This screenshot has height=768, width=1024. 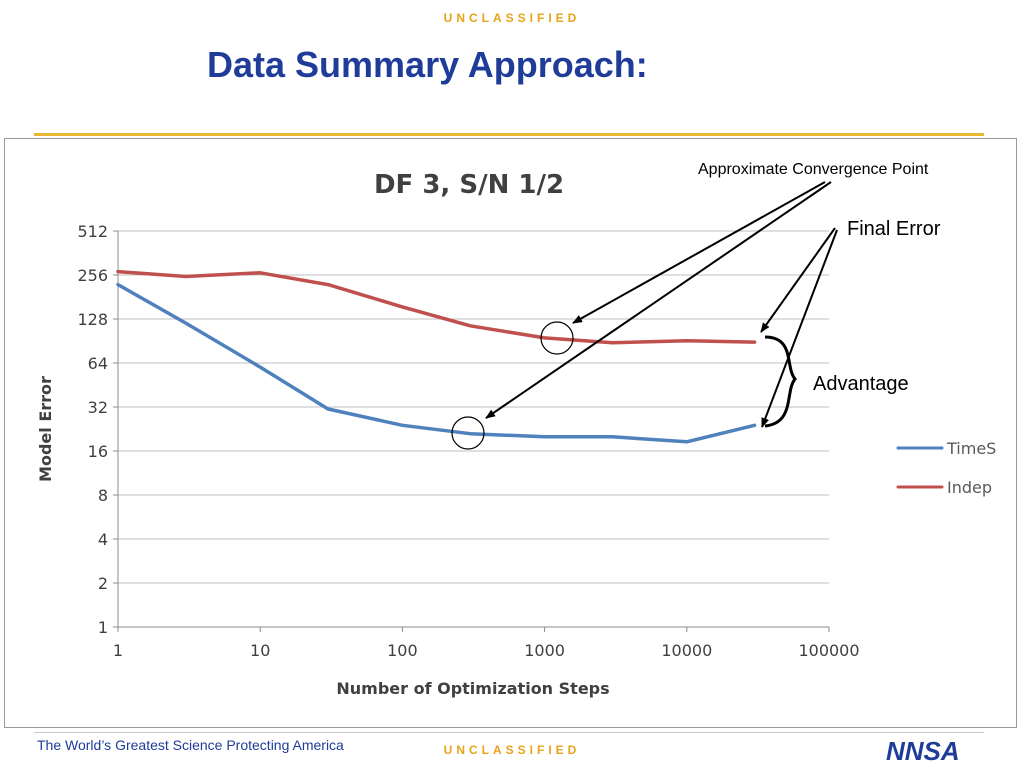 What do you see at coordinates (98, 451) in the screenshot?
I see `y-tick-label: 16` at bounding box center [98, 451].